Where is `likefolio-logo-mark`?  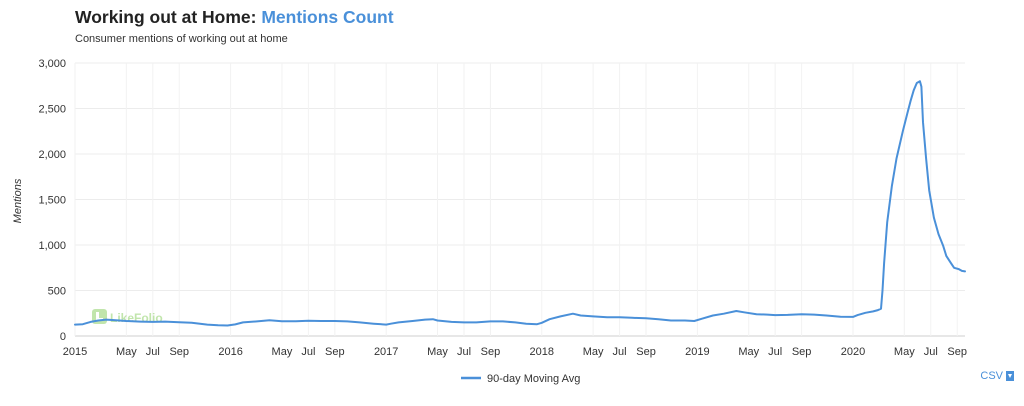 likefolio-logo-mark is located at coordinates (97, 316).